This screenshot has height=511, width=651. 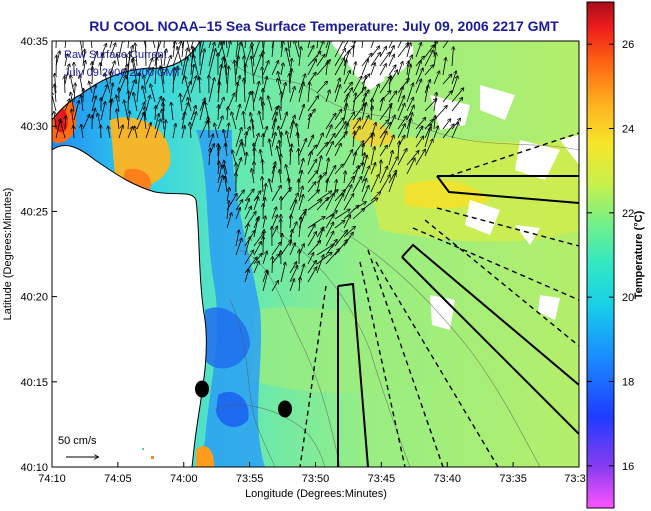 What do you see at coordinates (316, 479) in the screenshot?
I see `x-tick-label: 73:50` at bounding box center [316, 479].